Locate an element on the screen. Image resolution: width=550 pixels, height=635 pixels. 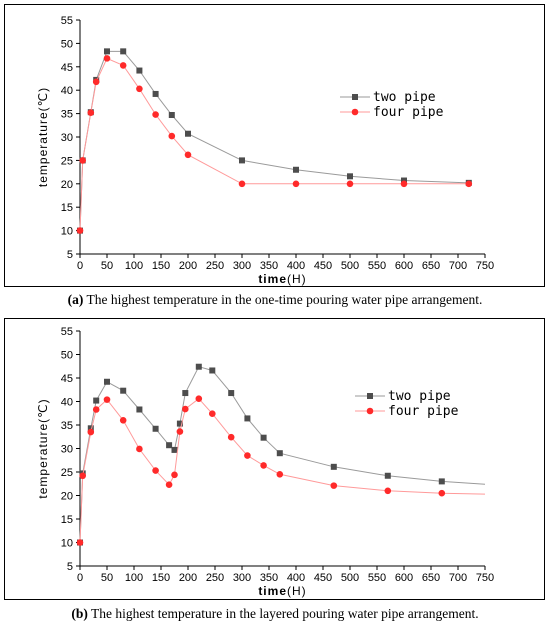
chart-0-y-tick-label: 10 is located at coordinates (67, 232).